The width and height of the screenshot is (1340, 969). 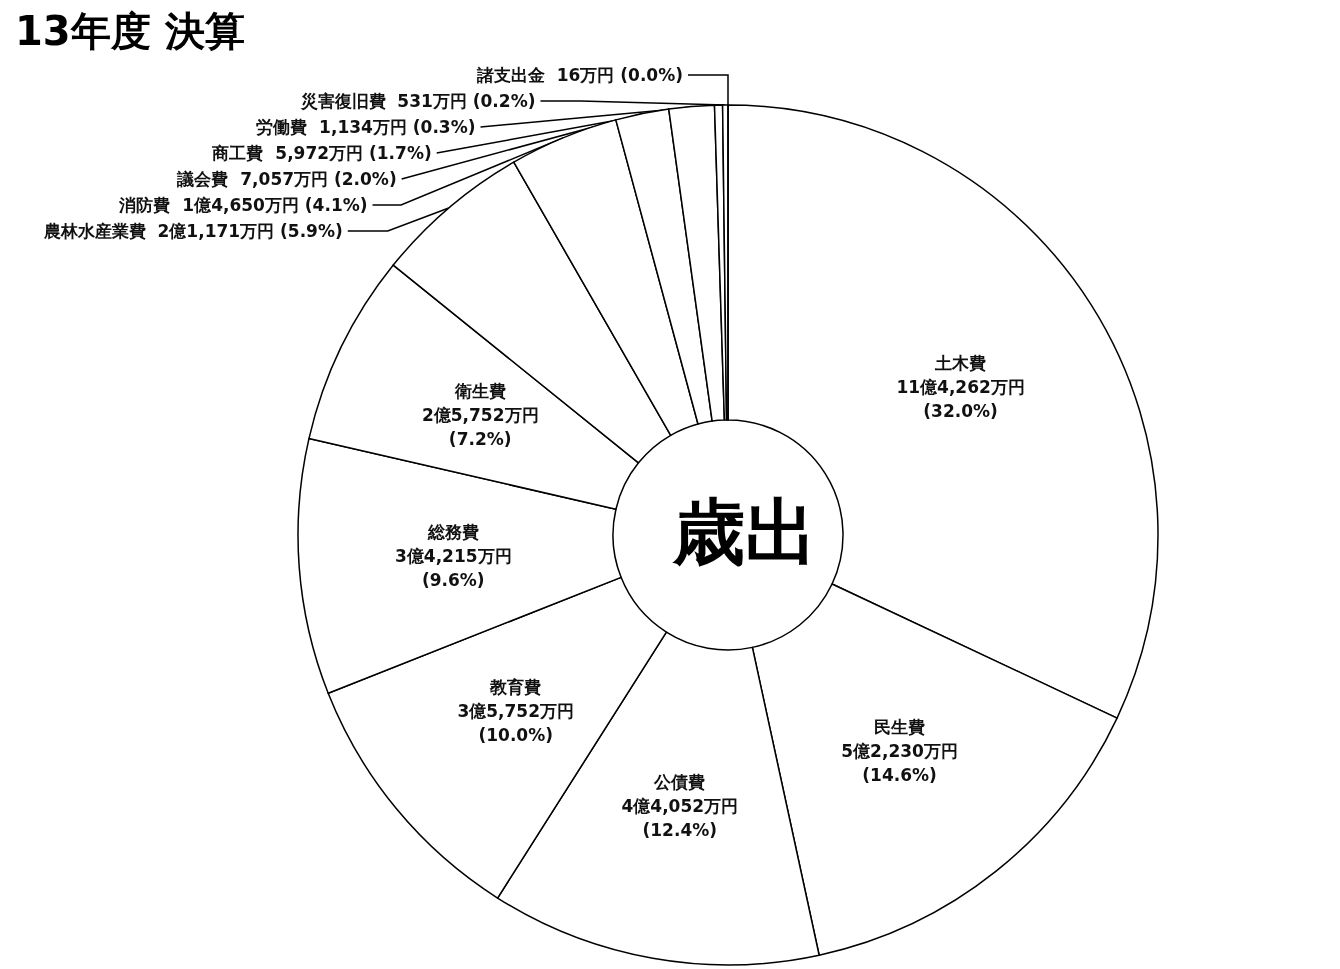 I want to click on slice-label: 消防費 1億4,650万円 (4.1%), so click(x=243, y=205).